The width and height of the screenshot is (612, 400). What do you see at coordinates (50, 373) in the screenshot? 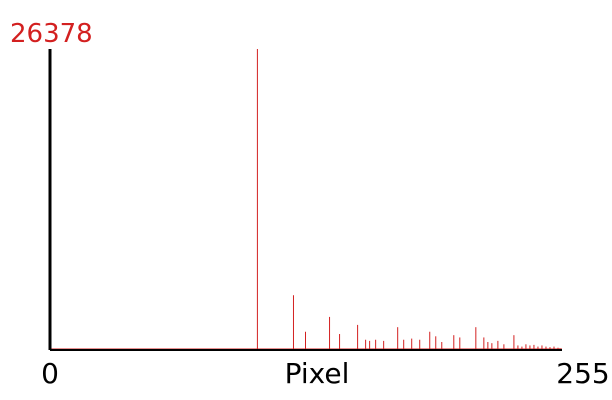
I see `x-tick-label-min: 0` at bounding box center [50, 373].